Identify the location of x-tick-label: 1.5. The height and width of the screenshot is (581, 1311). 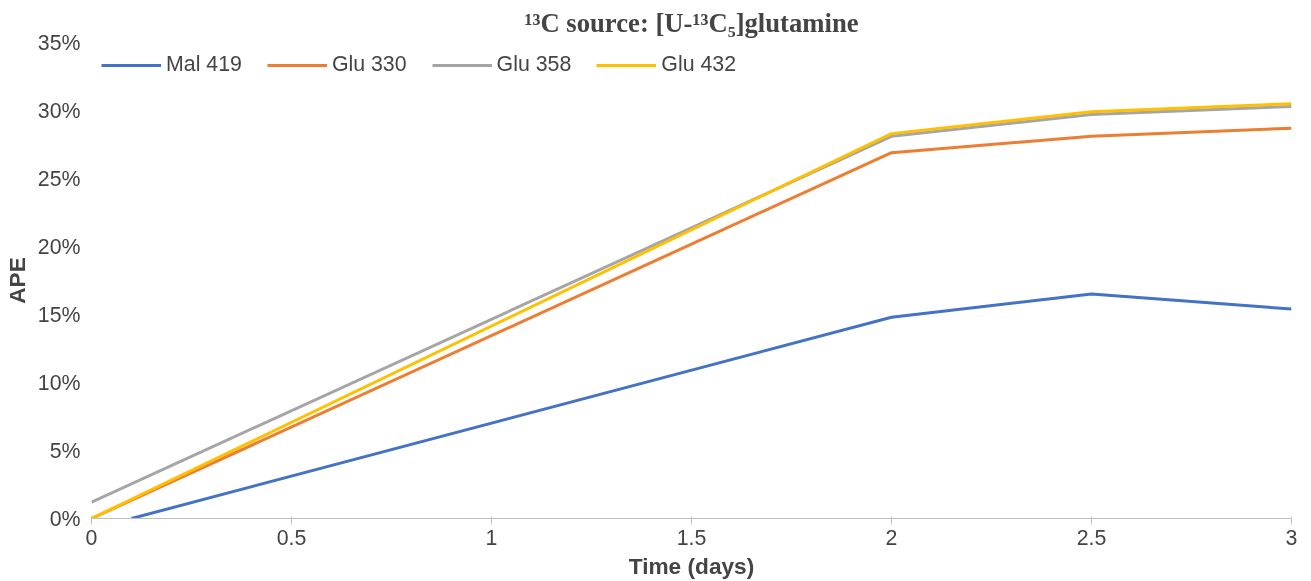
(691, 537).